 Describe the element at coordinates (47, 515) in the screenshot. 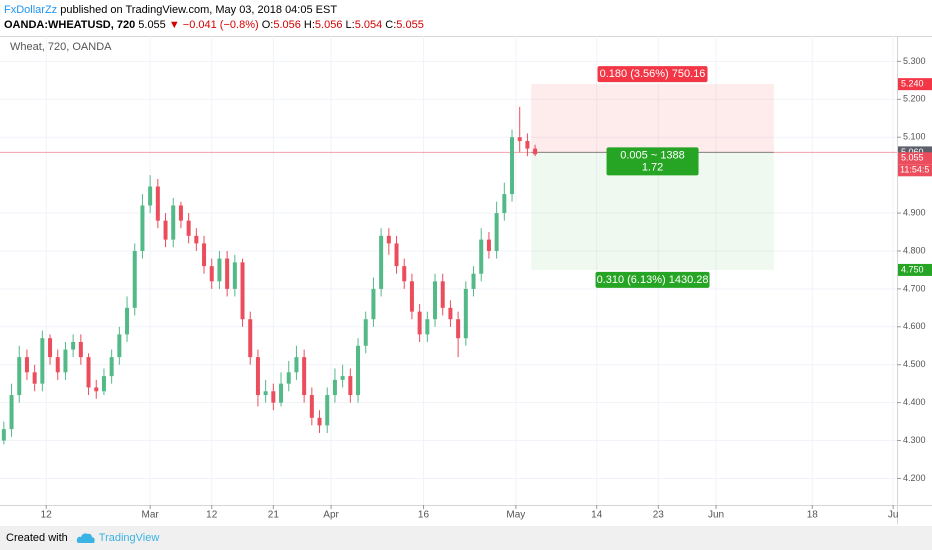

I see `x-tick-label: 12` at that location.